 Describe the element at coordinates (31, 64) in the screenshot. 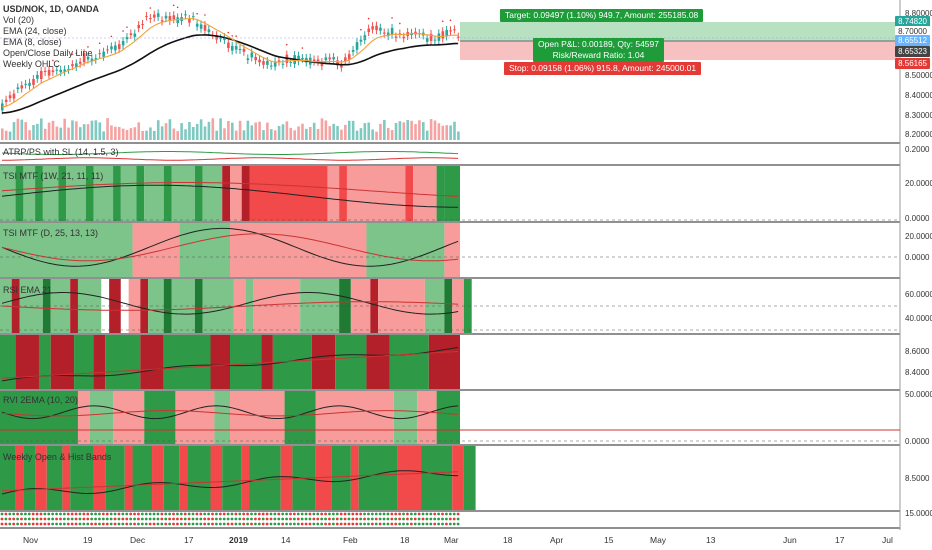

I see `legend-weekly-ohlc: Weekly OHLC` at that location.